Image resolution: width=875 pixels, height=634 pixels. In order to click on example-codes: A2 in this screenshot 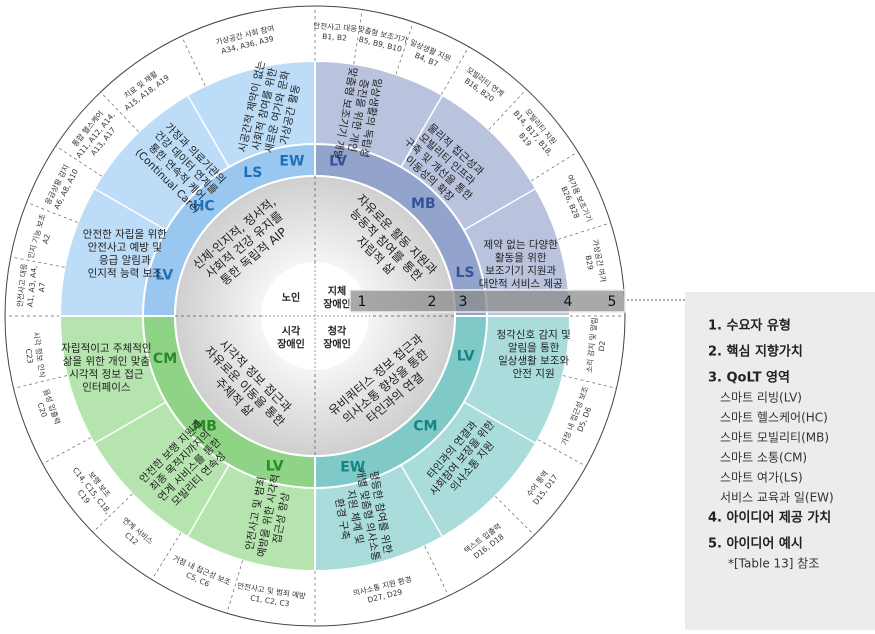, I will do `click(46, 239)`.